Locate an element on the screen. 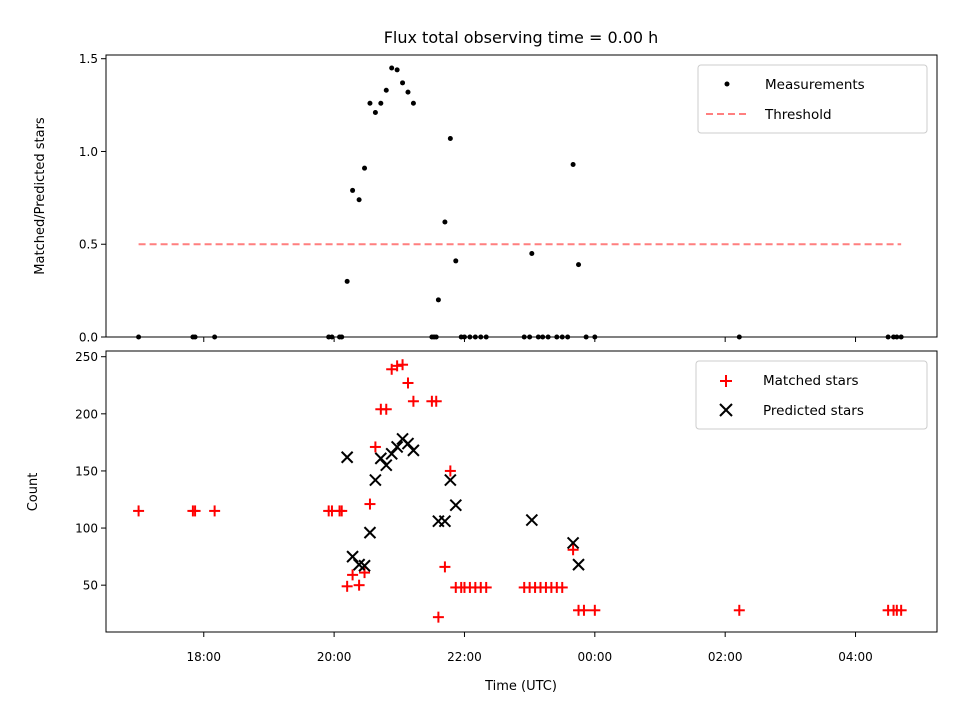  x-axis-label: Time (UTC) is located at coordinates (520, 686).